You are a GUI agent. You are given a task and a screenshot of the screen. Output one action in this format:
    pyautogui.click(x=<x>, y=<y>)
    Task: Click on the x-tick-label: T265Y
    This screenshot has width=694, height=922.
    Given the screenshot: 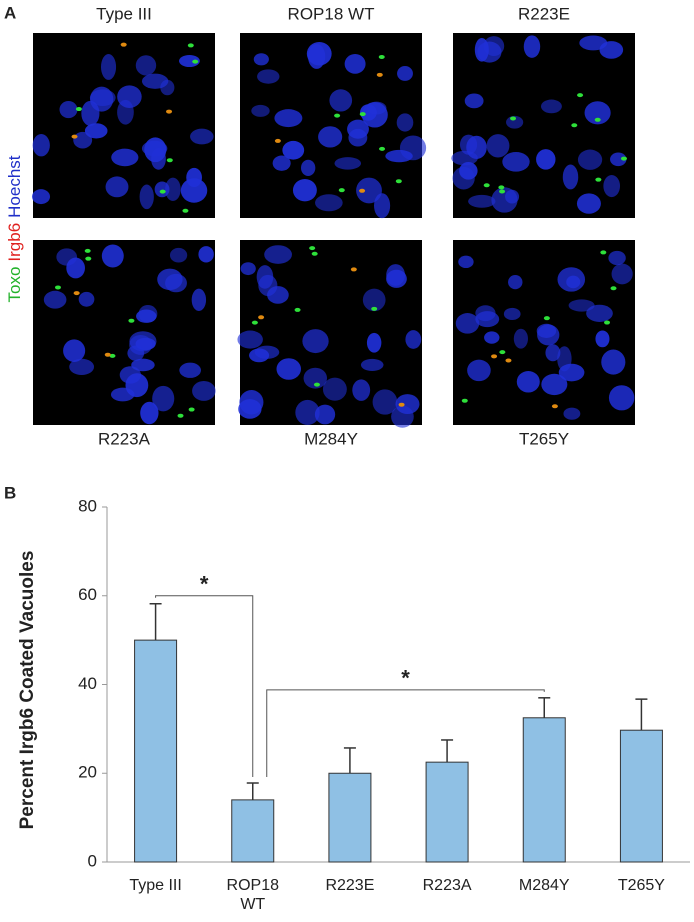 What is the action you would take?
    pyautogui.click(x=641, y=885)
    